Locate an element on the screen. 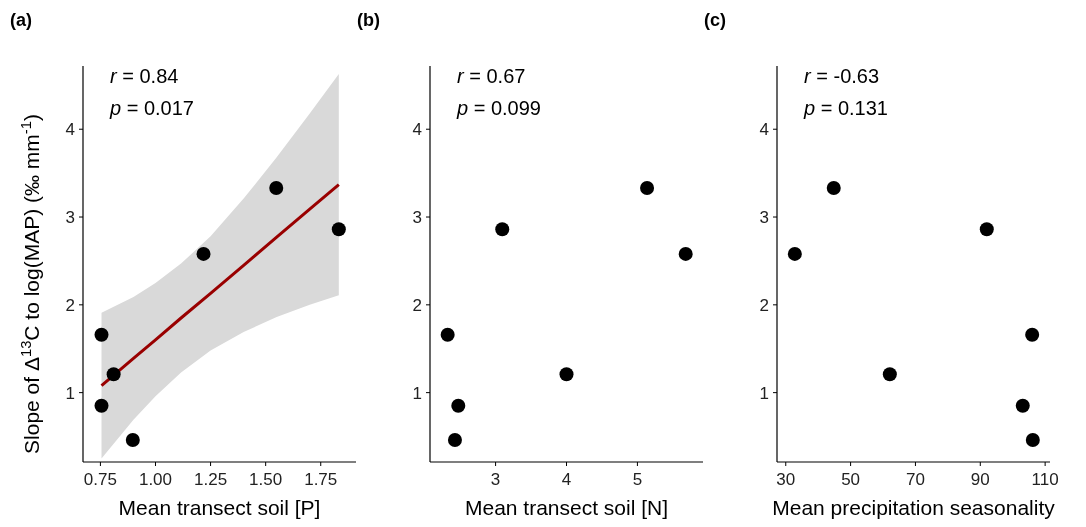 The width and height of the screenshot is (1086, 527). x-tick-label: 3 is located at coordinates (495, 479).